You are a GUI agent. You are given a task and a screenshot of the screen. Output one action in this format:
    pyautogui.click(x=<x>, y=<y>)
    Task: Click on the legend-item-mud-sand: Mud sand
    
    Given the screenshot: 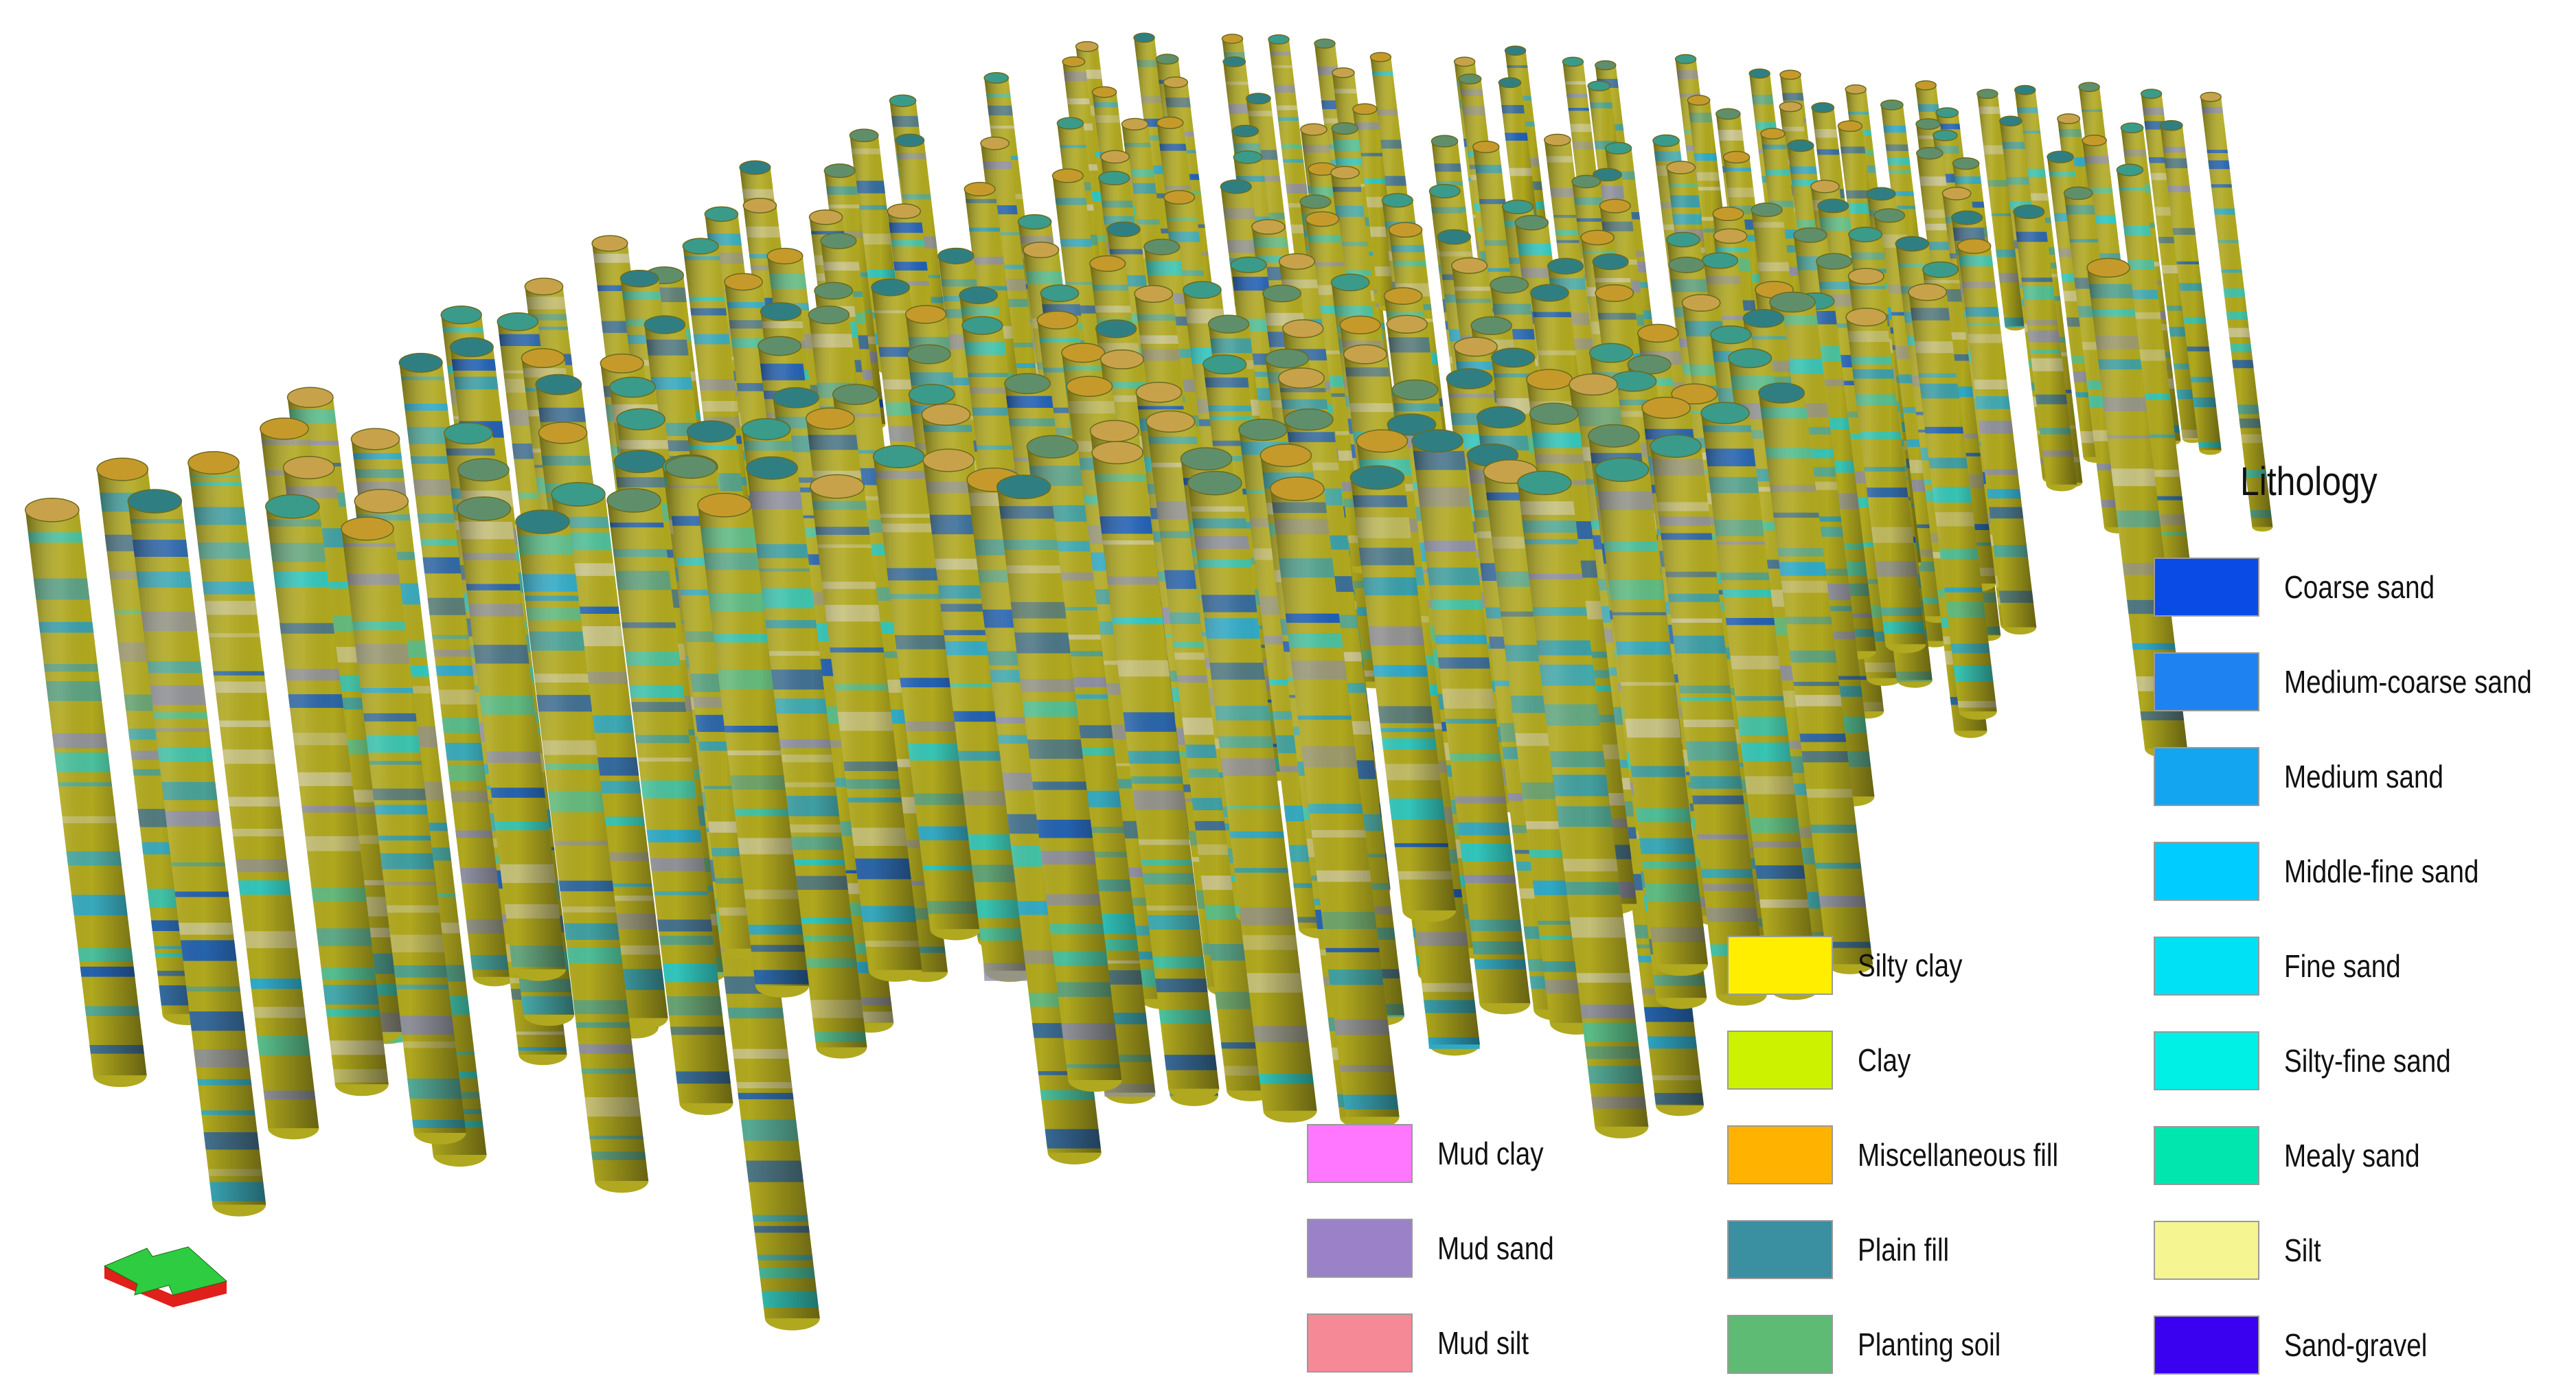 What is the action you would take?
    pyautogui.click(x=1441, y=1248)
    